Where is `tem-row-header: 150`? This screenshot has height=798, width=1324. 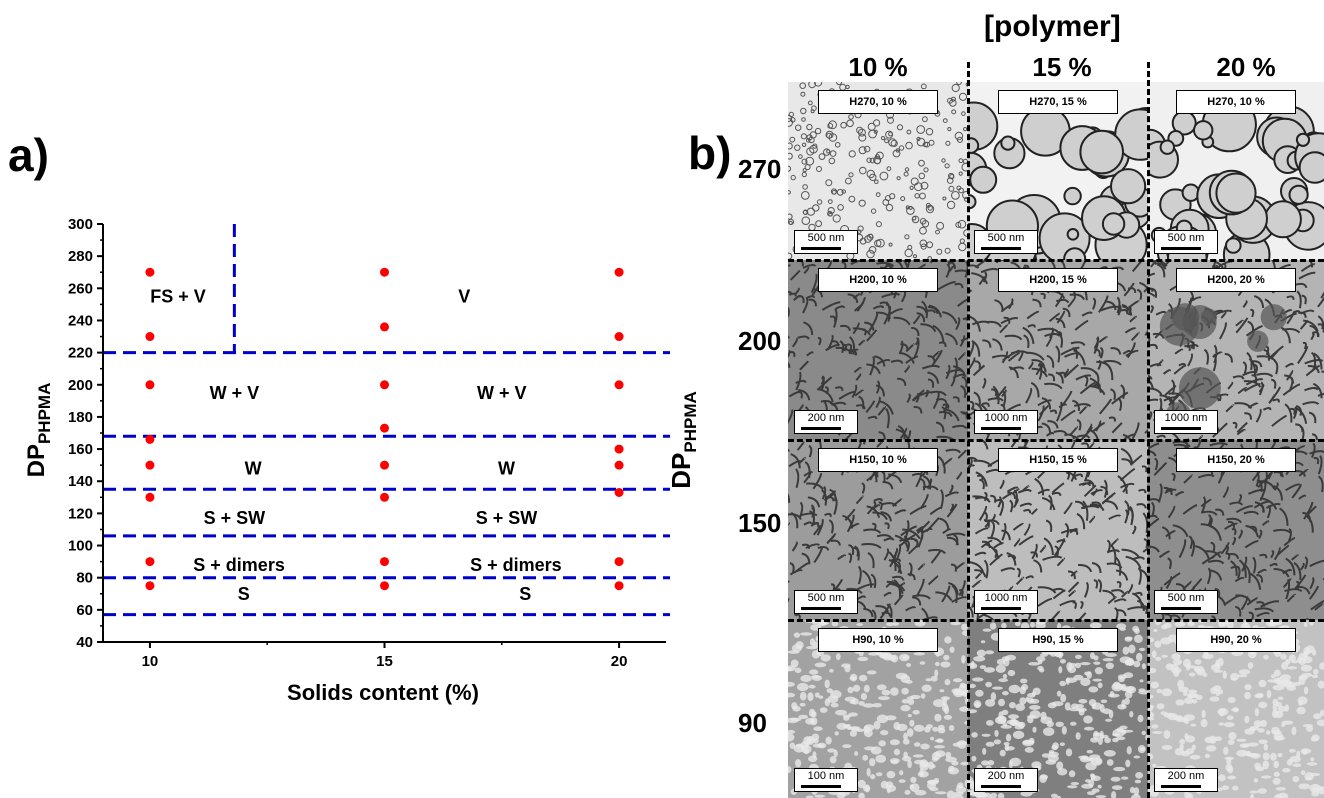
tem-row-header: 150 is located at coordinates (760, 523).